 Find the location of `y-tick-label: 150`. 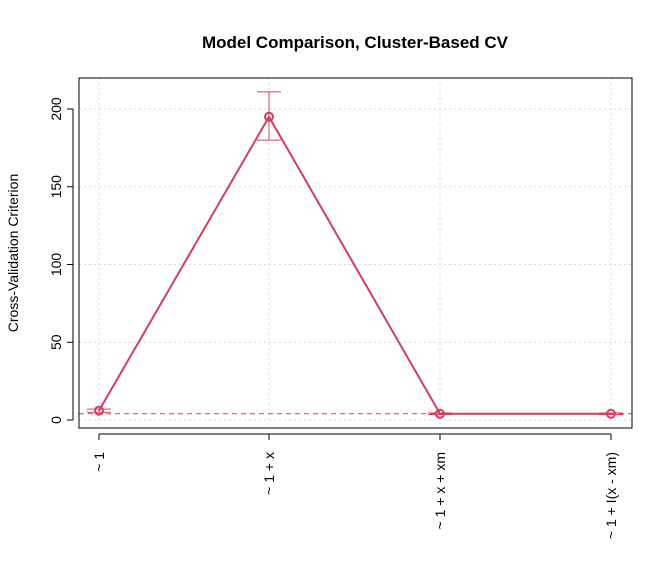

y-tick-label: 150 is located at coordinates (56, 187).